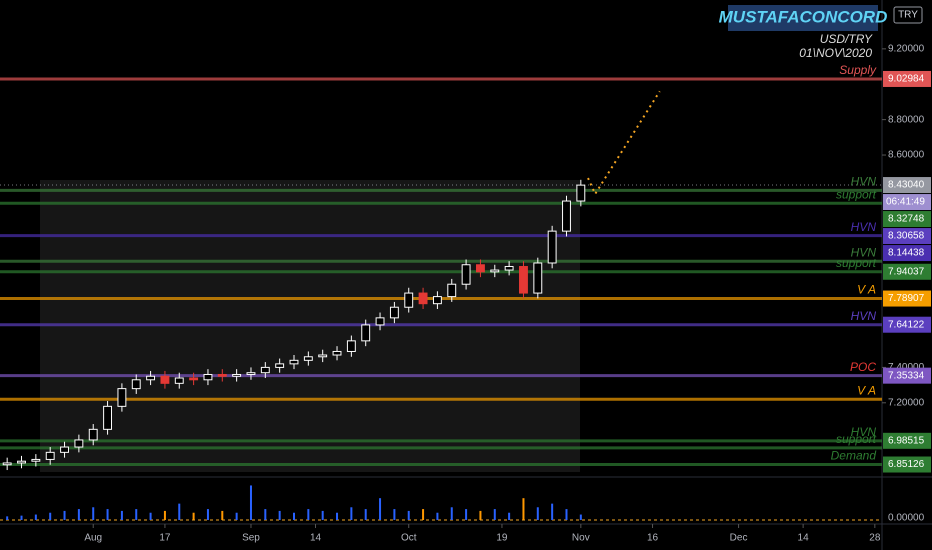 The width and height of the screenshot is (932, 550). Describe the element at coordinates (906, 402) in the screenshot. I see `y-tick-label: 7.20000` at that location.